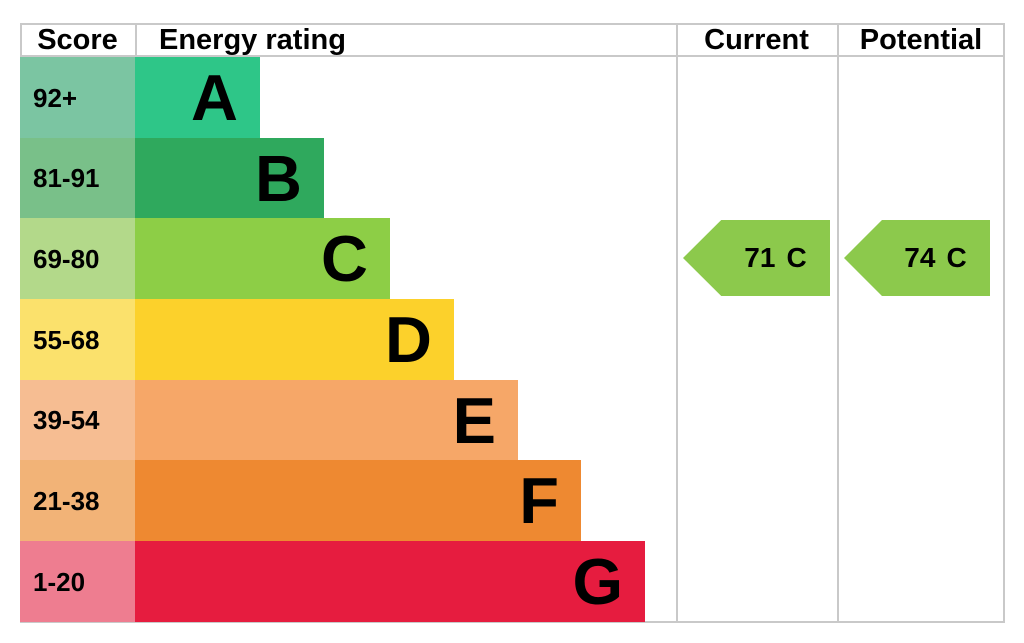  What do you see at coordinates (512, 339) in the screenshot?
I see `band-row-d: 55-68 D` at bounding box center [512, 339].